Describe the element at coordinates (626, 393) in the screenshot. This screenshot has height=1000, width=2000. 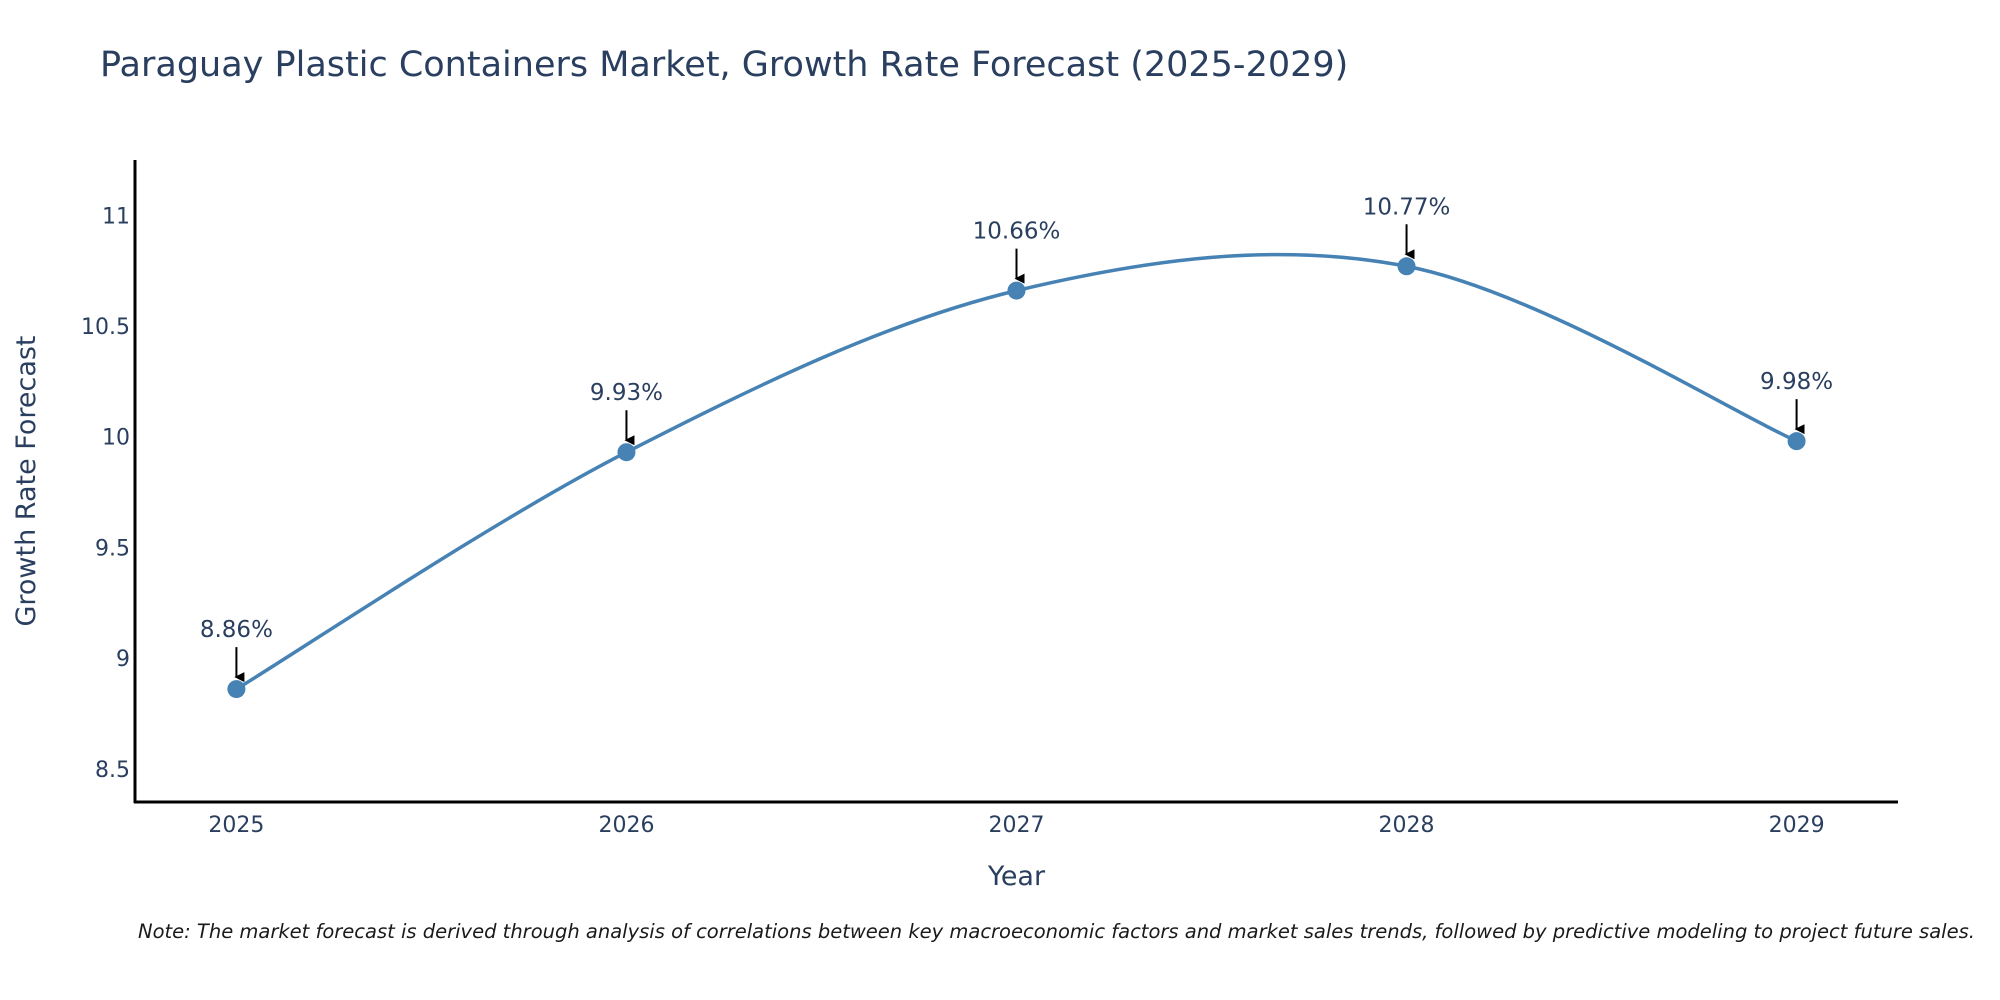
I see `data-label: 9.93%` at that location.